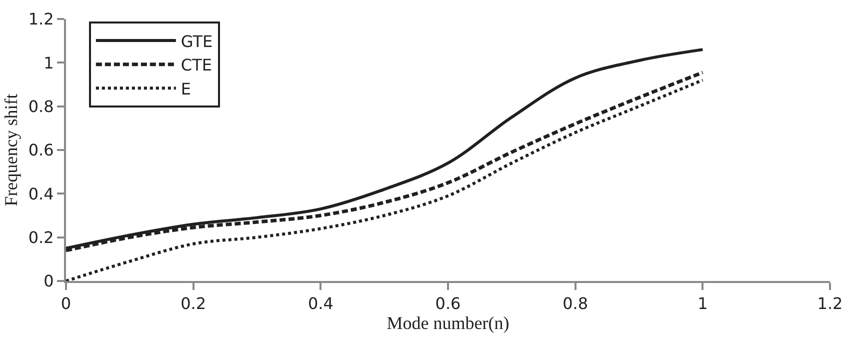 This screenshot has height=338, width=854. I want to click on y-tick-label: 1, so click(49, 62).